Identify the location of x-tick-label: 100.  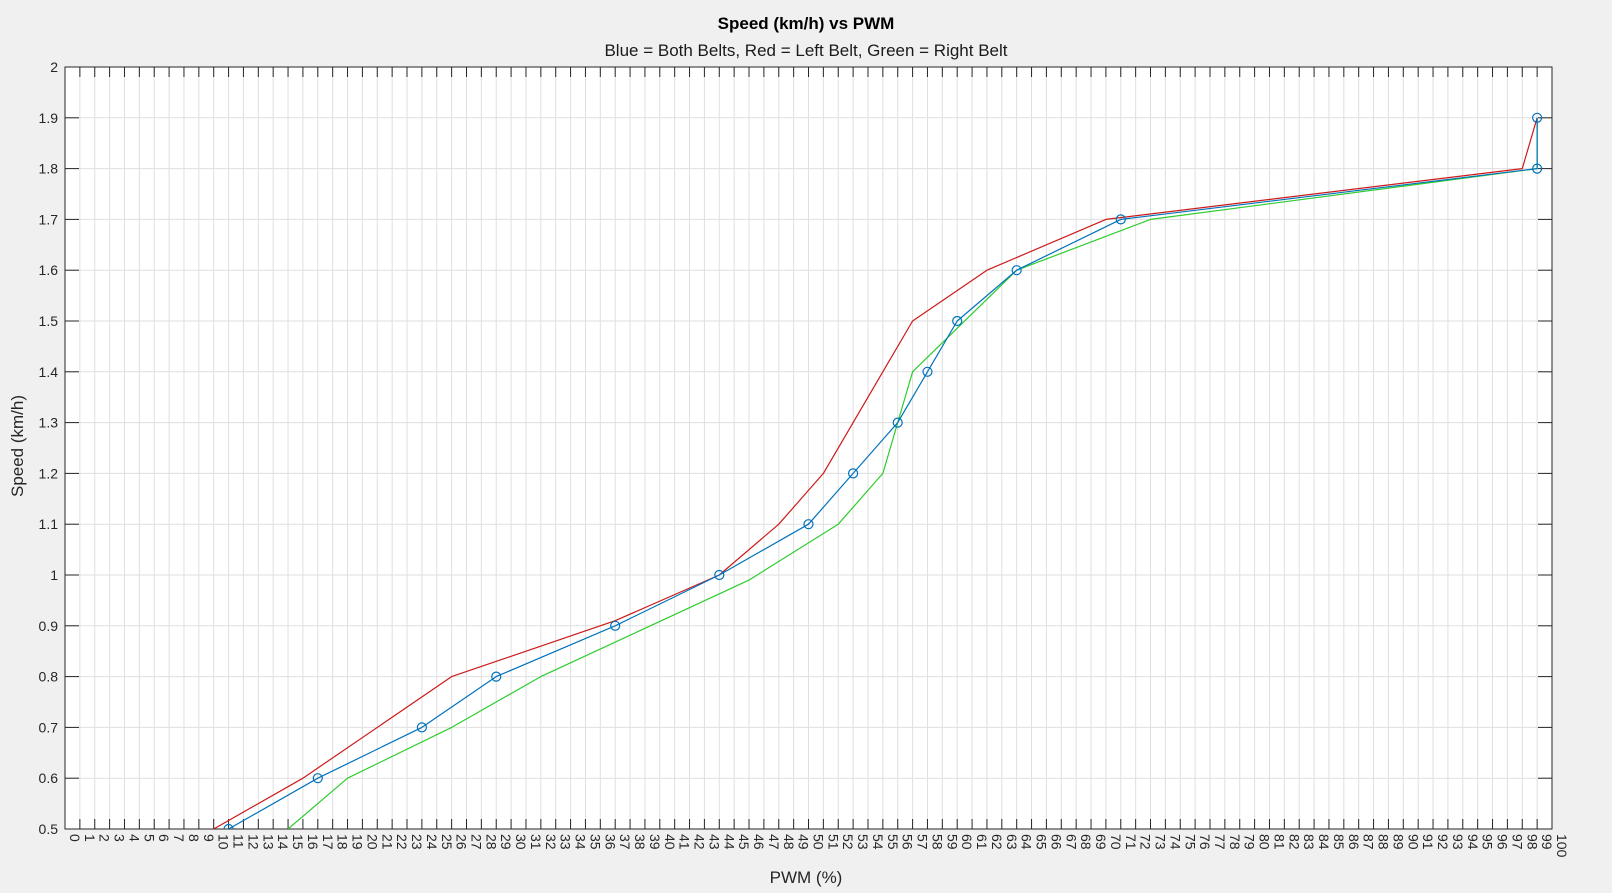
(1562, 846).